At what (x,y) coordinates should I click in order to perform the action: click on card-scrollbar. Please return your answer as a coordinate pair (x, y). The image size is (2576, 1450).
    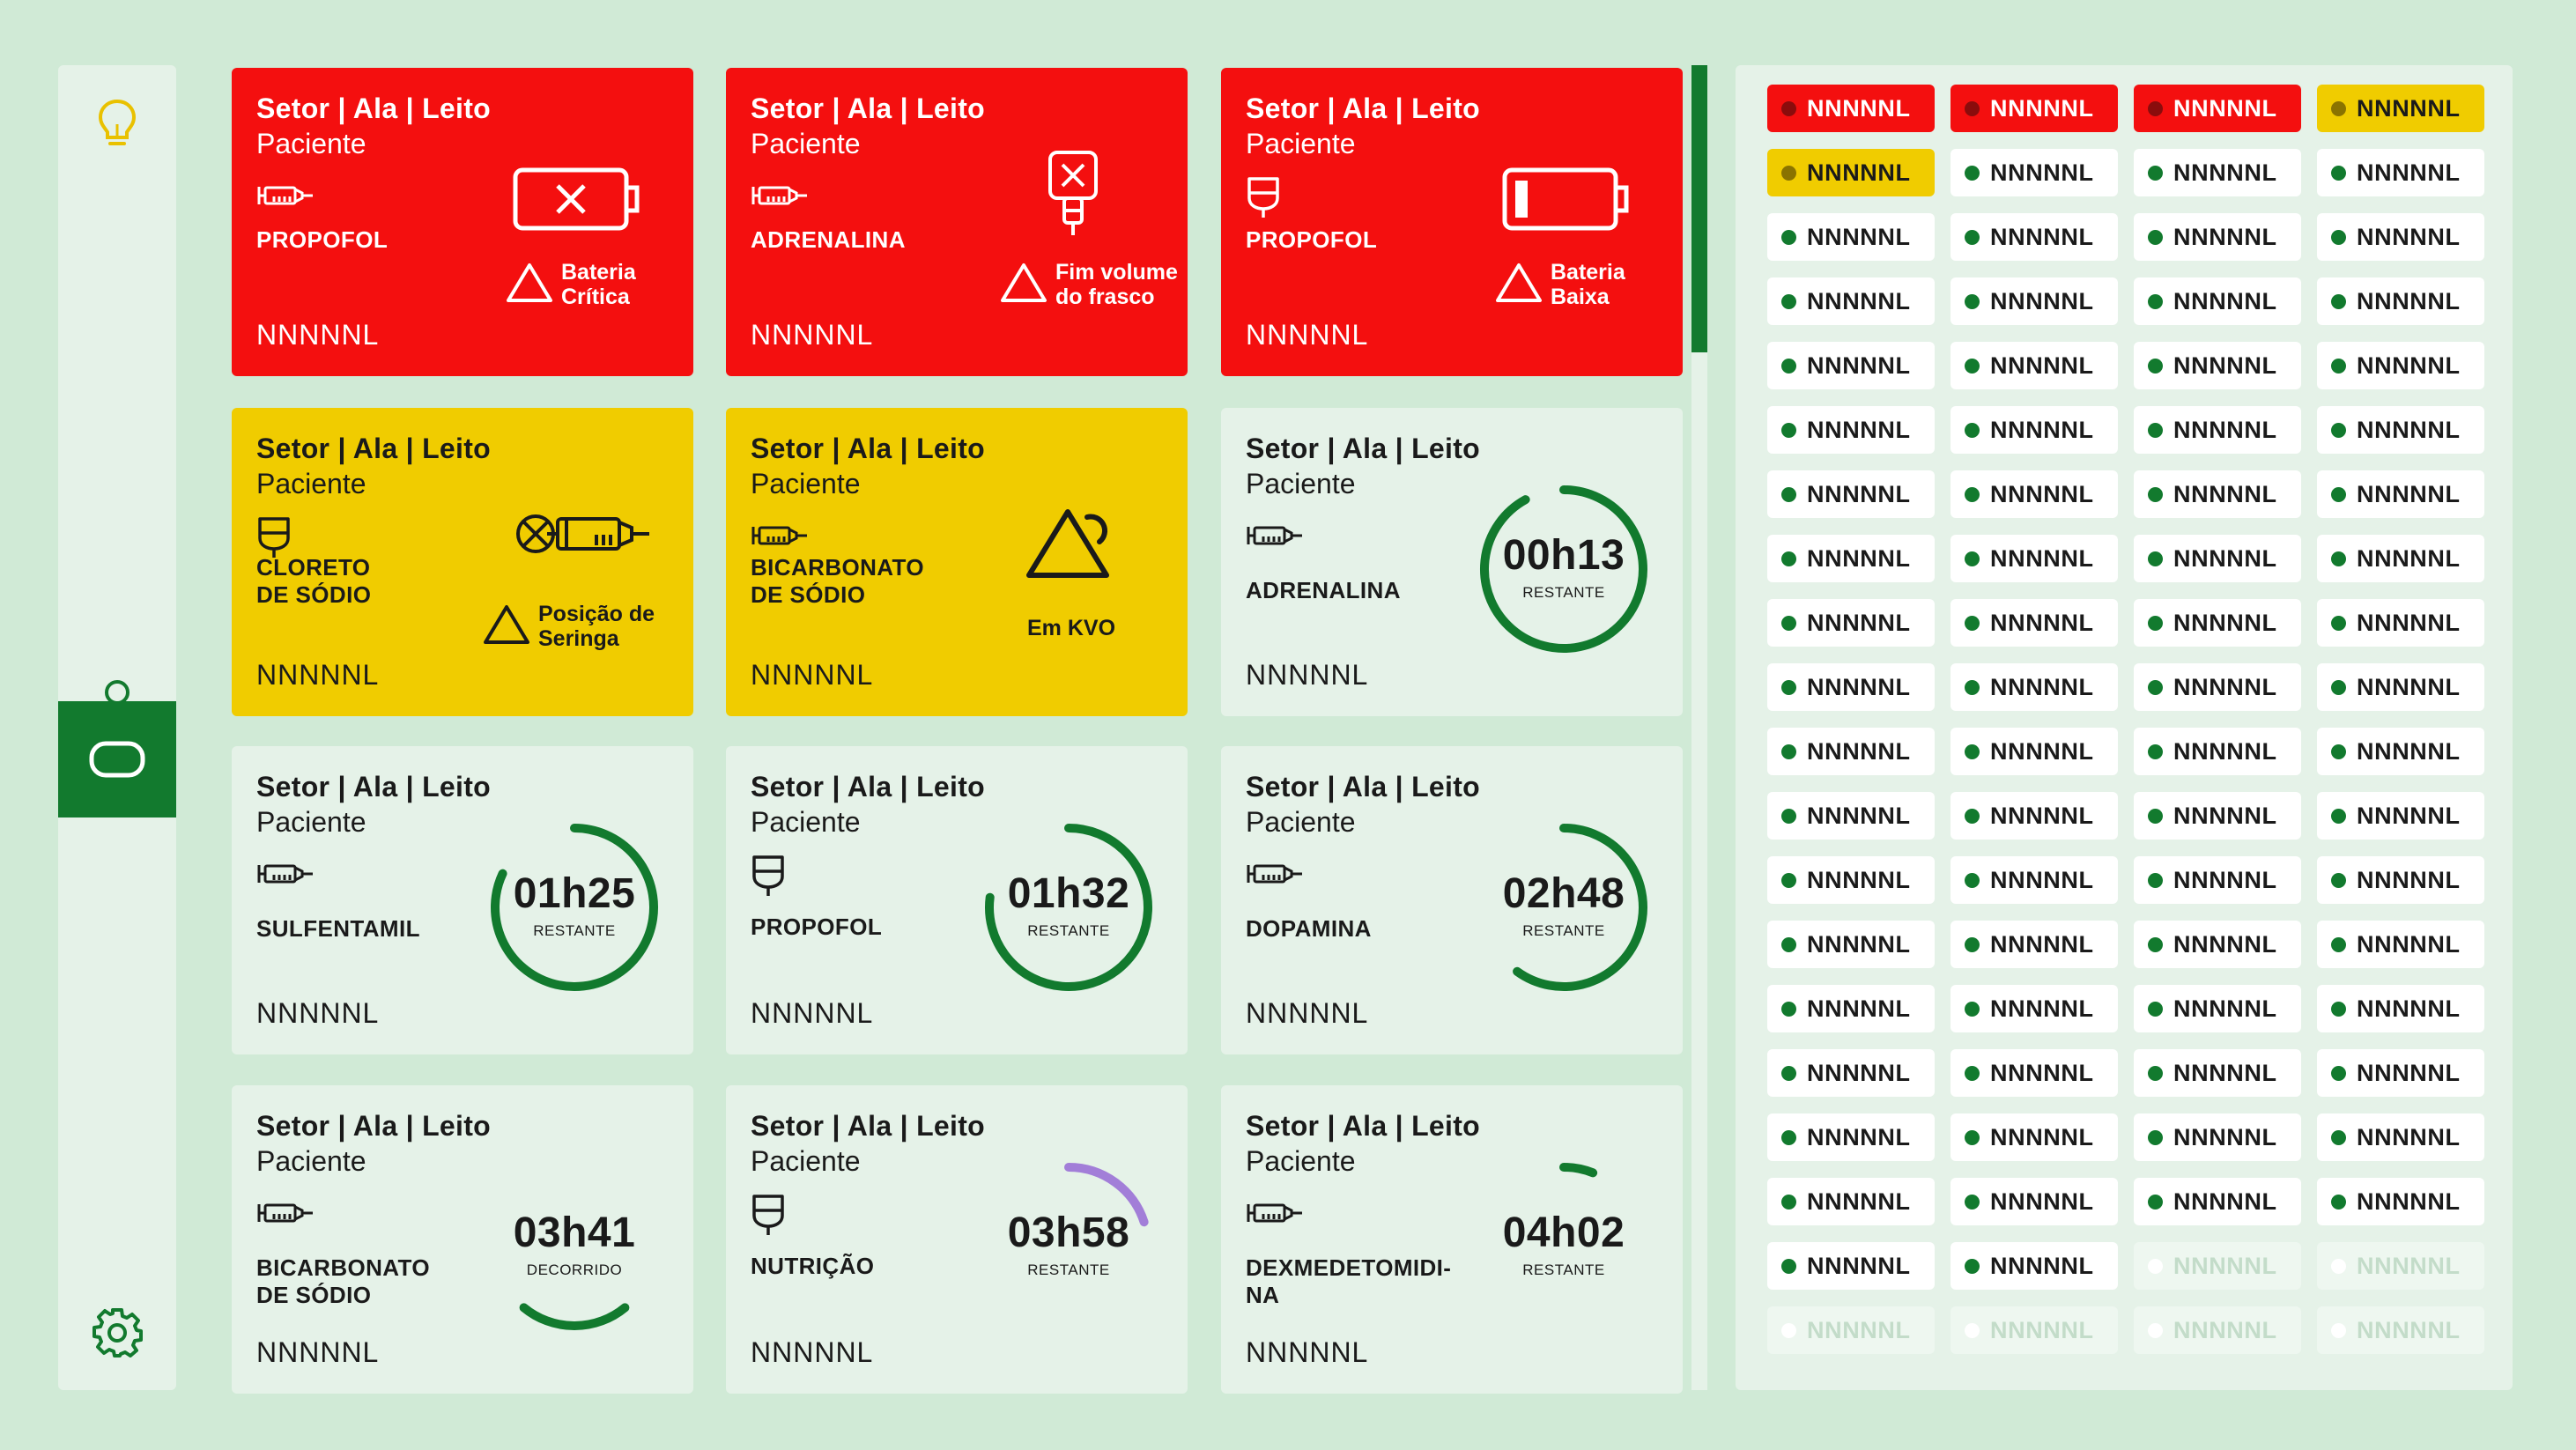
    Looking at the image, I should click on (1699, 727).